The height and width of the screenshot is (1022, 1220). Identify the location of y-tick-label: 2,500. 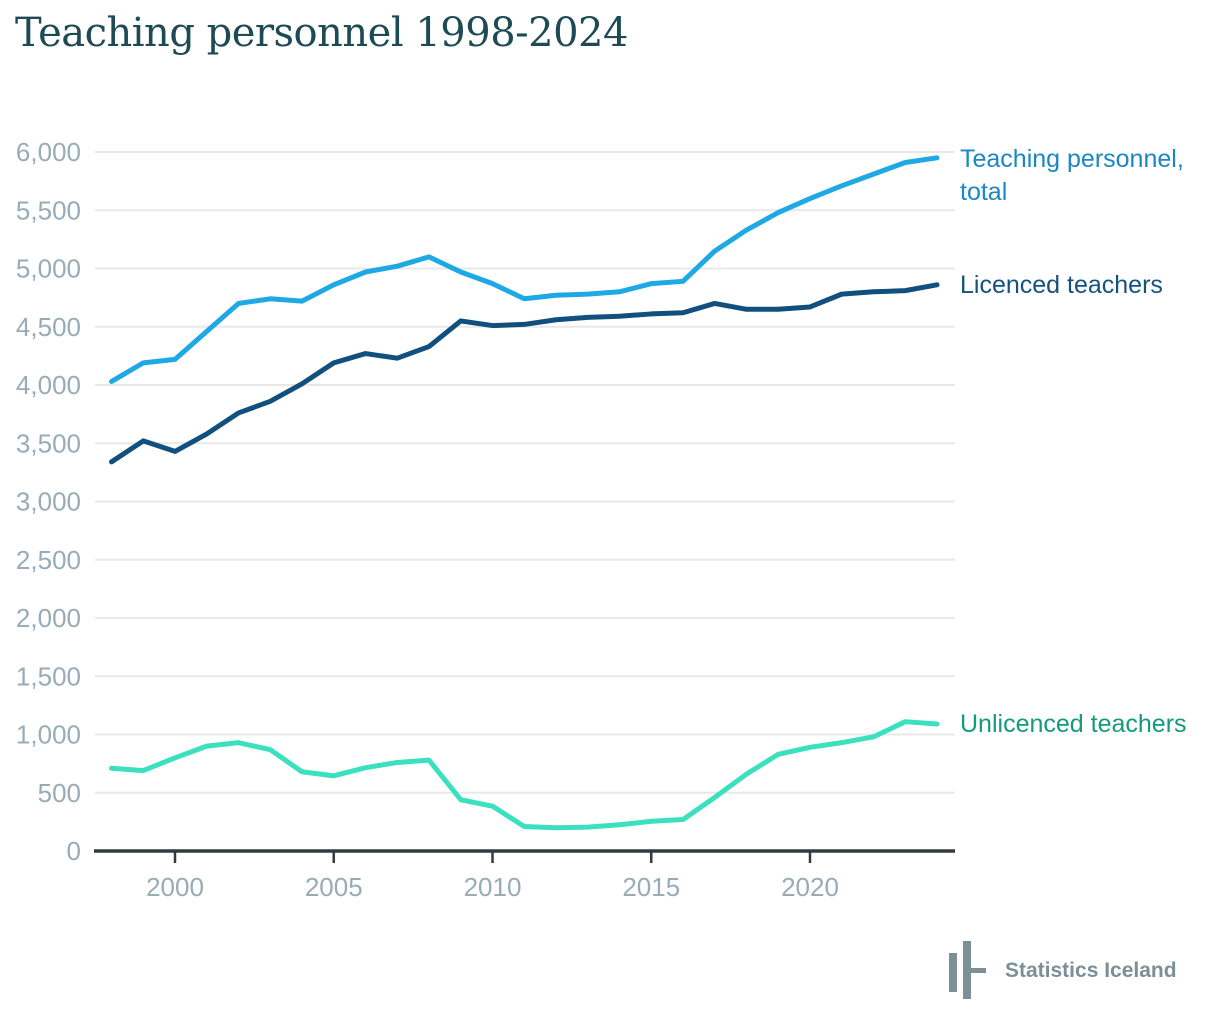
(48, 560).